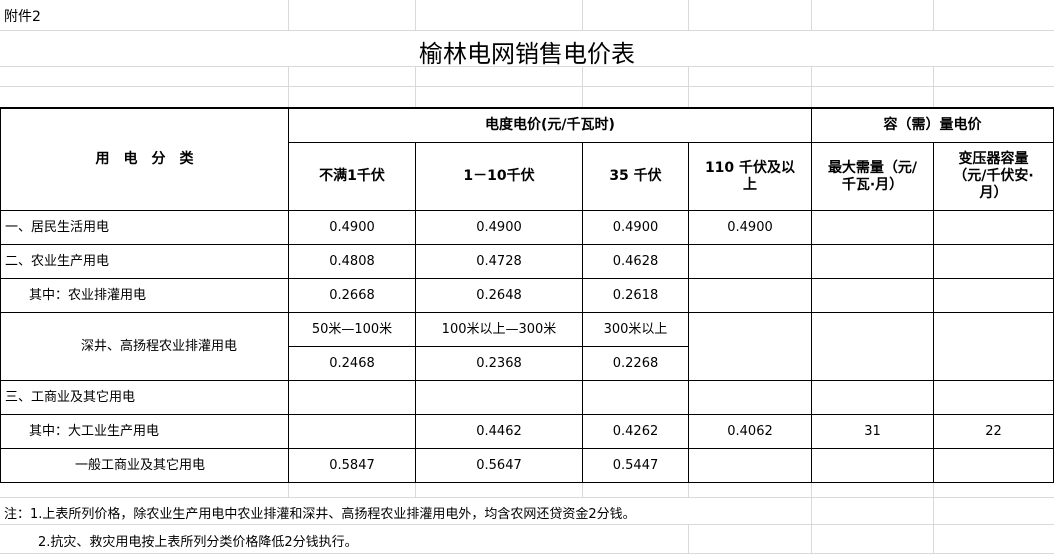 This screenshot has width=1054, height=554. What do you see at coordinates (352, 364) in the screenshot?
I see `price-cell: 0.2468` at bounding box center [352, 364].